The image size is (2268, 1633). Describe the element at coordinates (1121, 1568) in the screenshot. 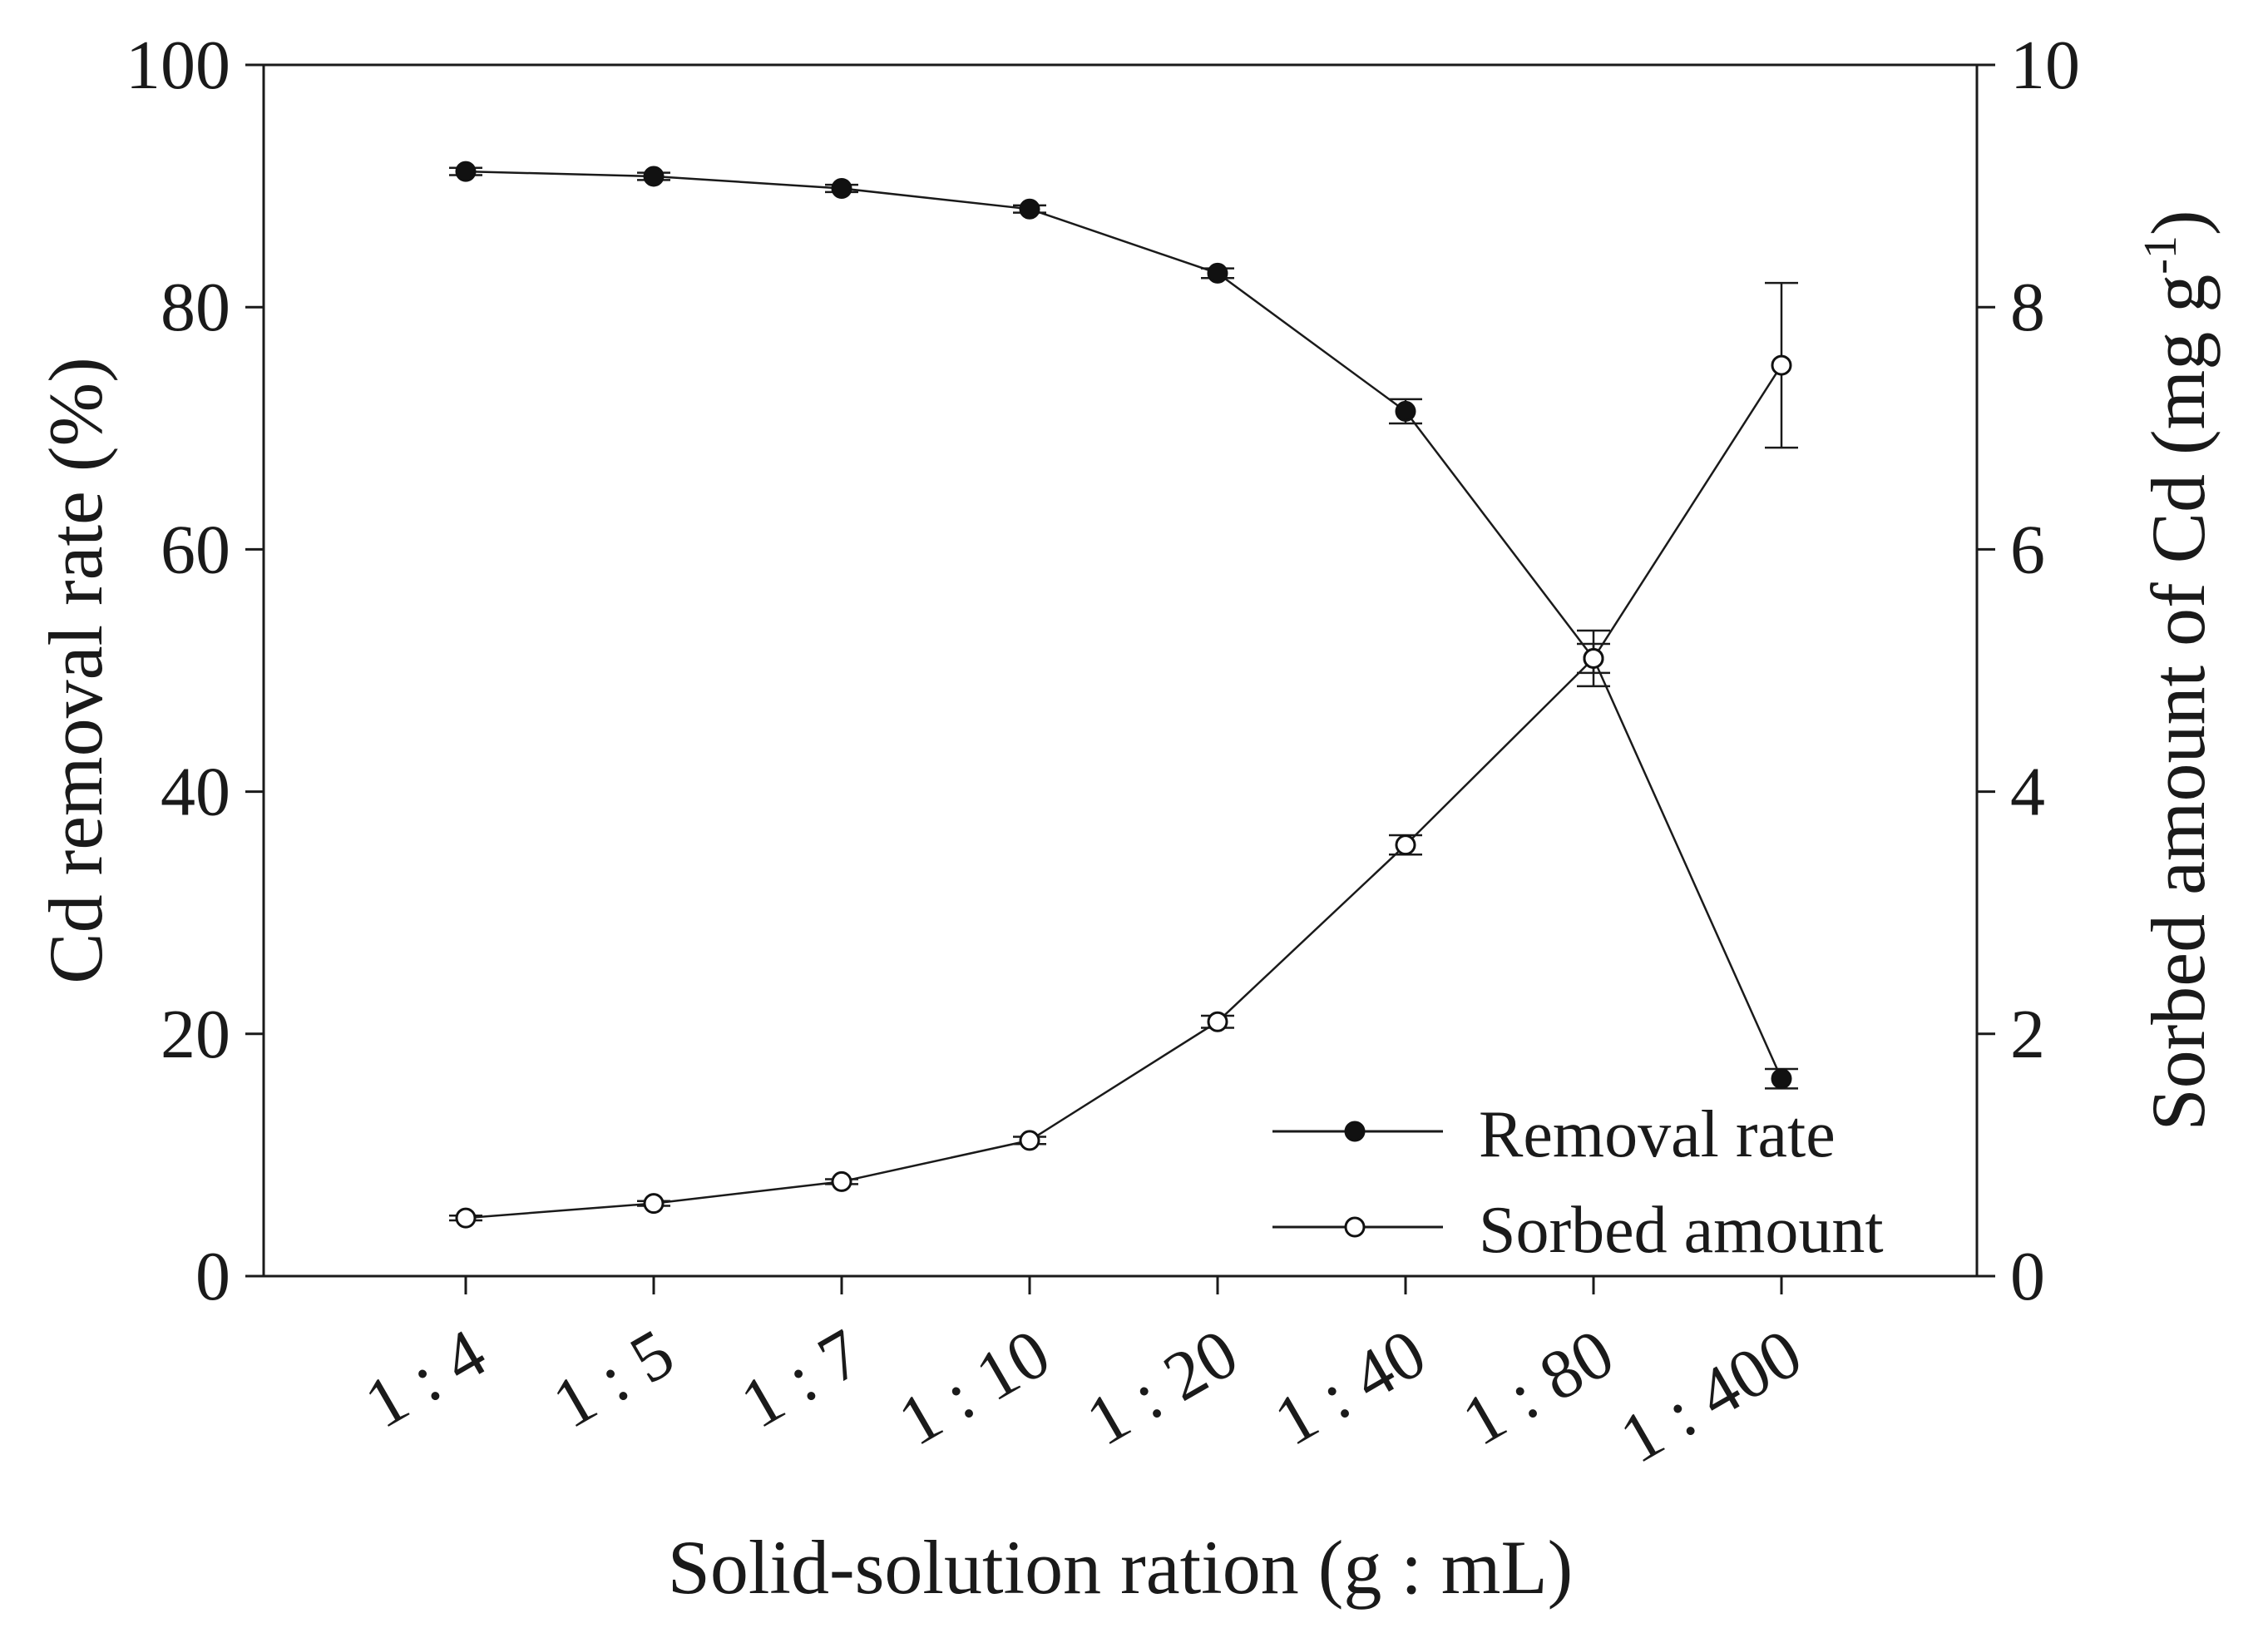

I see `x-axis-title: Solid-solution ration (g : mL)` at that location.